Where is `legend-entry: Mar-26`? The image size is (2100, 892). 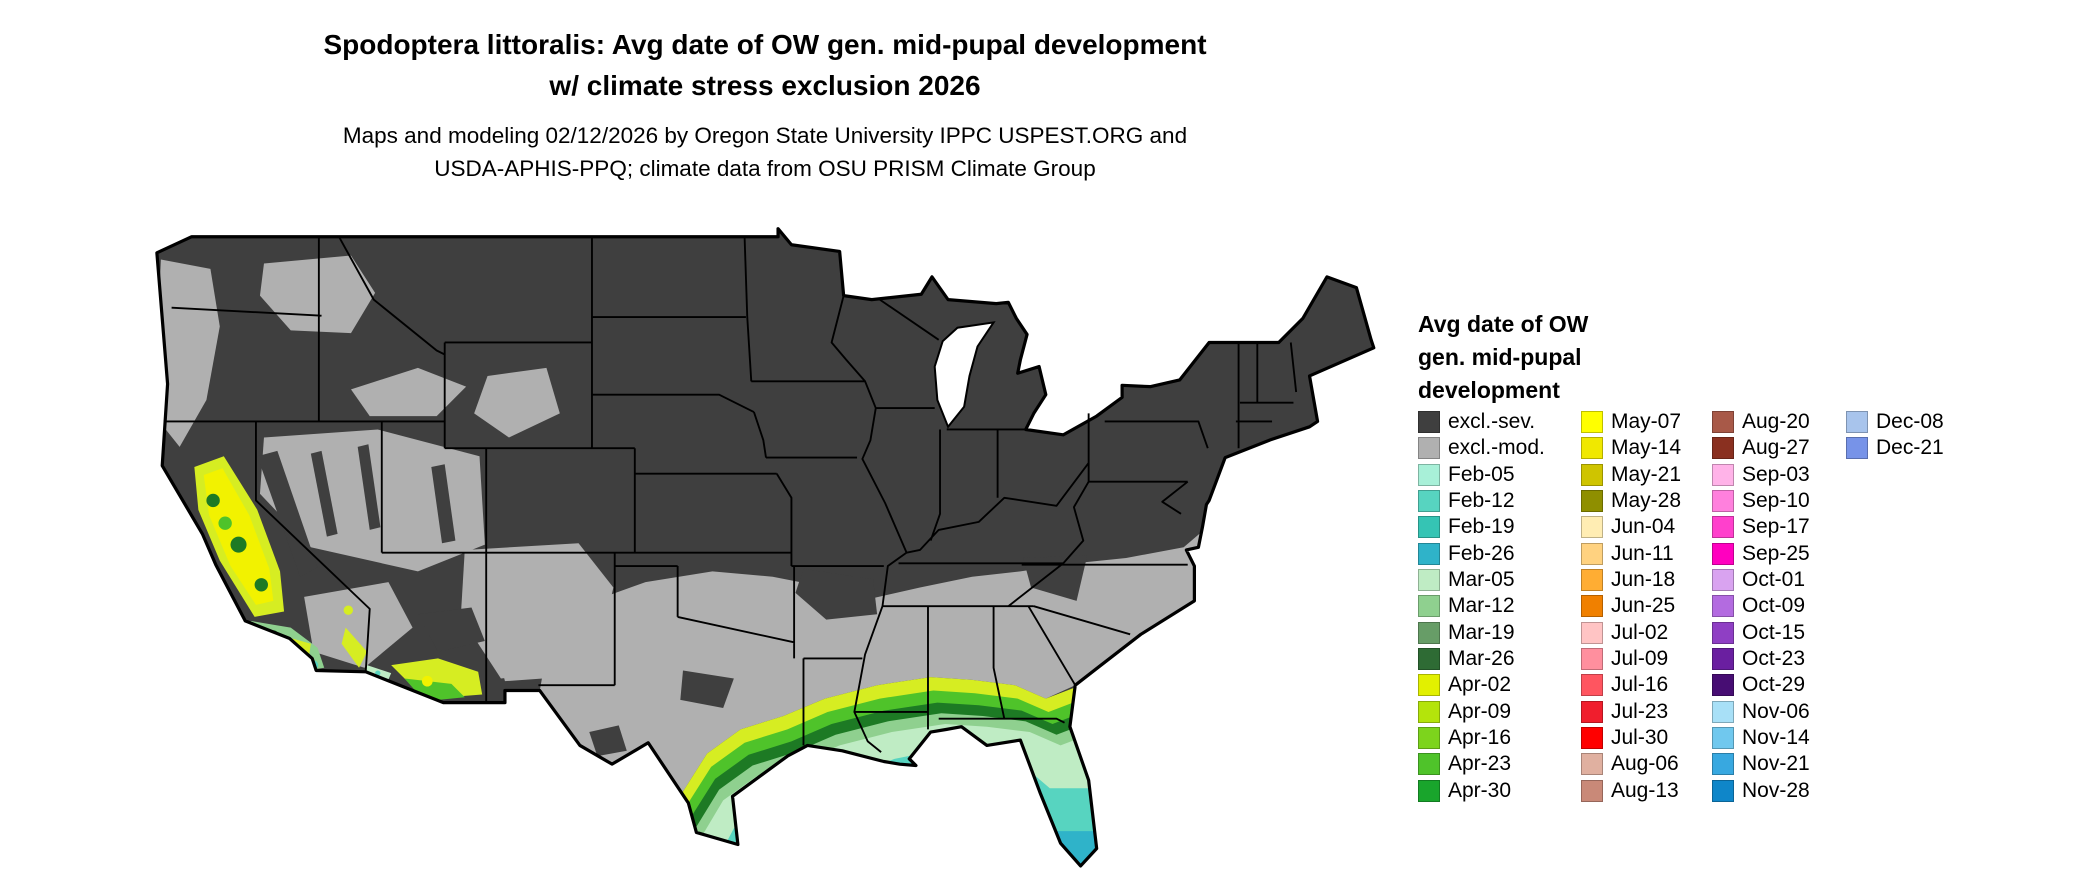
legend-entry: Mar-26 is located at coordinates (1481, 659).